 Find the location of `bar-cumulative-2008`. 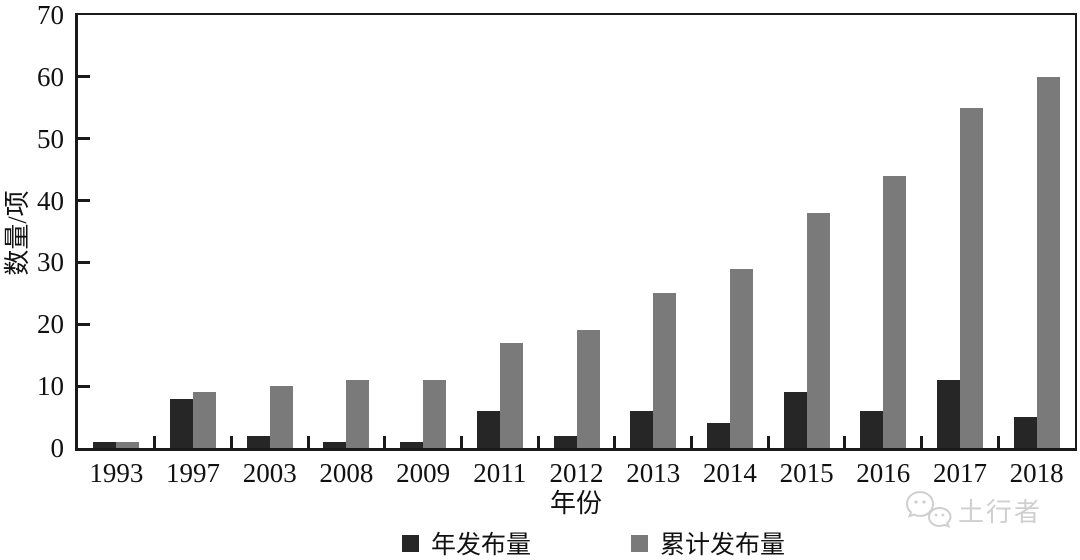

bar-cumulative-2008 is located at coordinates (358, 413).